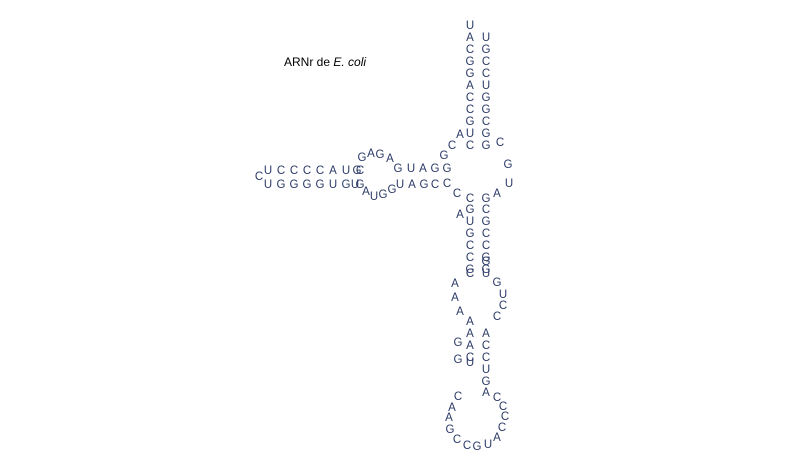 Image resolution: width=800 pixels, height=458 pixels. Describe the element at coordinates (349, 62) in the screenshot. I see `title-organism: E. coli` at that location.